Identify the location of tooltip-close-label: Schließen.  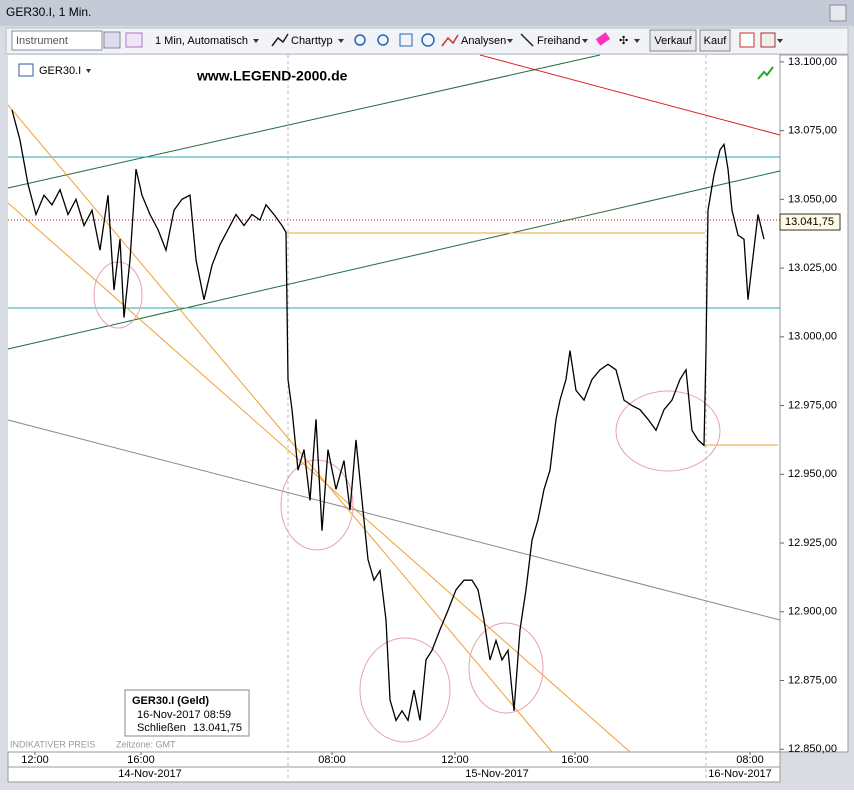
(161, 728).